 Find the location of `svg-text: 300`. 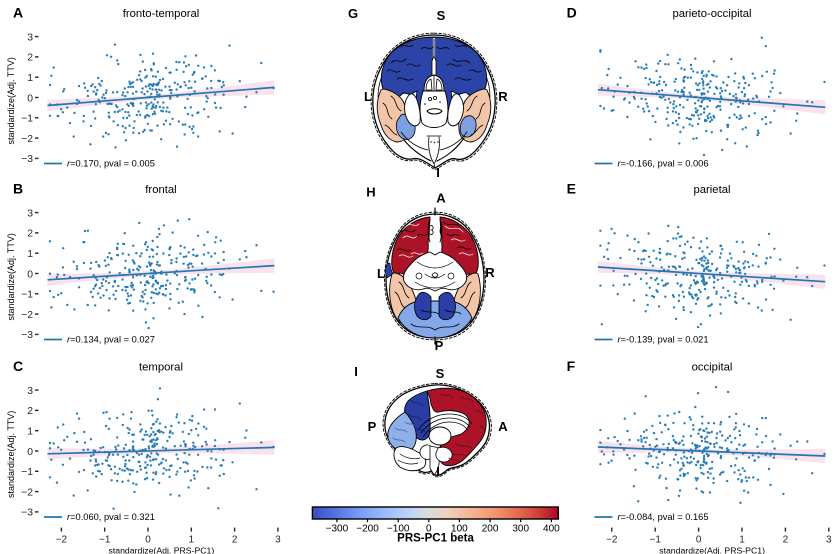

svg-text: 300 is located at coordinates (520, 529).